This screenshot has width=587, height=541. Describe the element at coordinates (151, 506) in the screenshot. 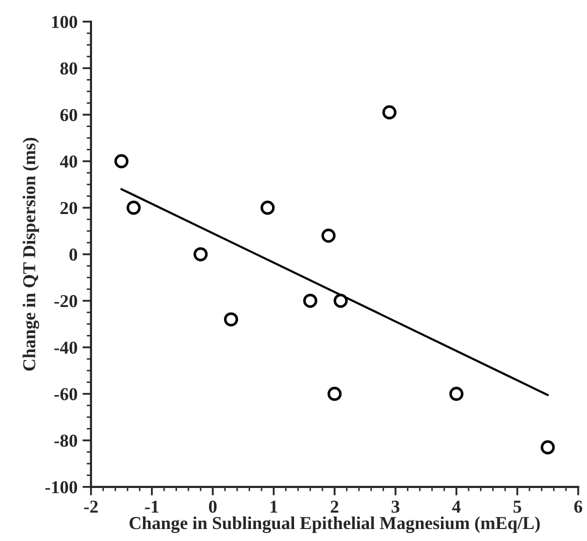

I see `x-tick-label: -1` at that location.